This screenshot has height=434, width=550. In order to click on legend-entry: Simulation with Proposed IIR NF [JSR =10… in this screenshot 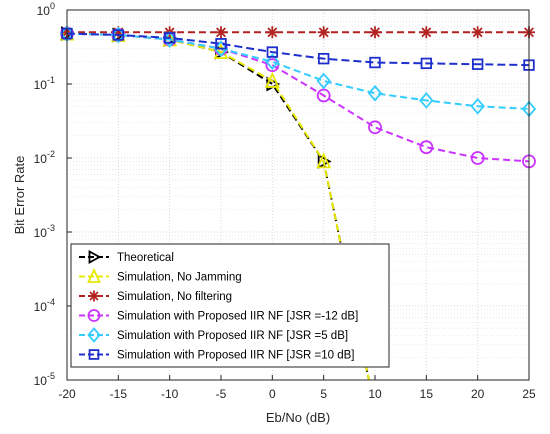, I will do `click(216, 355)`.